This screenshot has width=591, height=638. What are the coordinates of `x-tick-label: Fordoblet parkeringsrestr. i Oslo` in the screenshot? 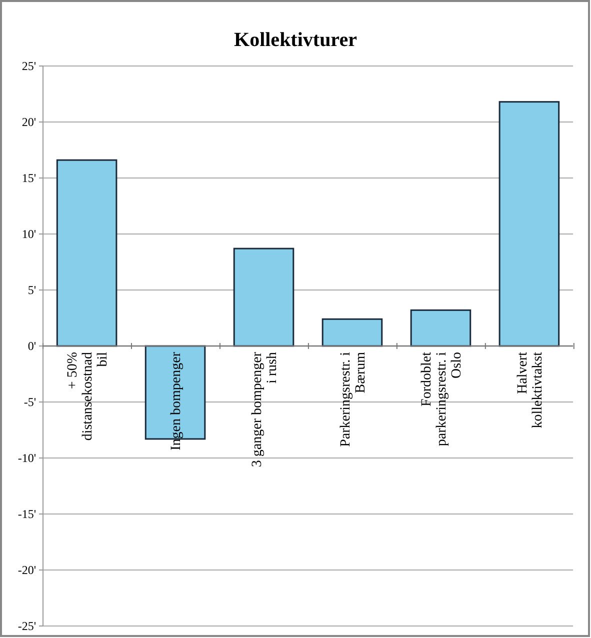 It's located at (442, 399).